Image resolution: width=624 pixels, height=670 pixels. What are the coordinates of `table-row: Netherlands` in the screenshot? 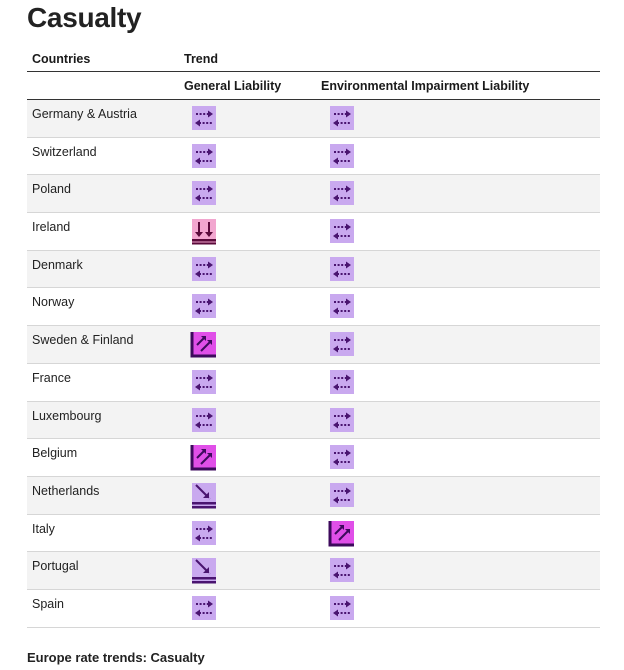 It's located at (313, 495).